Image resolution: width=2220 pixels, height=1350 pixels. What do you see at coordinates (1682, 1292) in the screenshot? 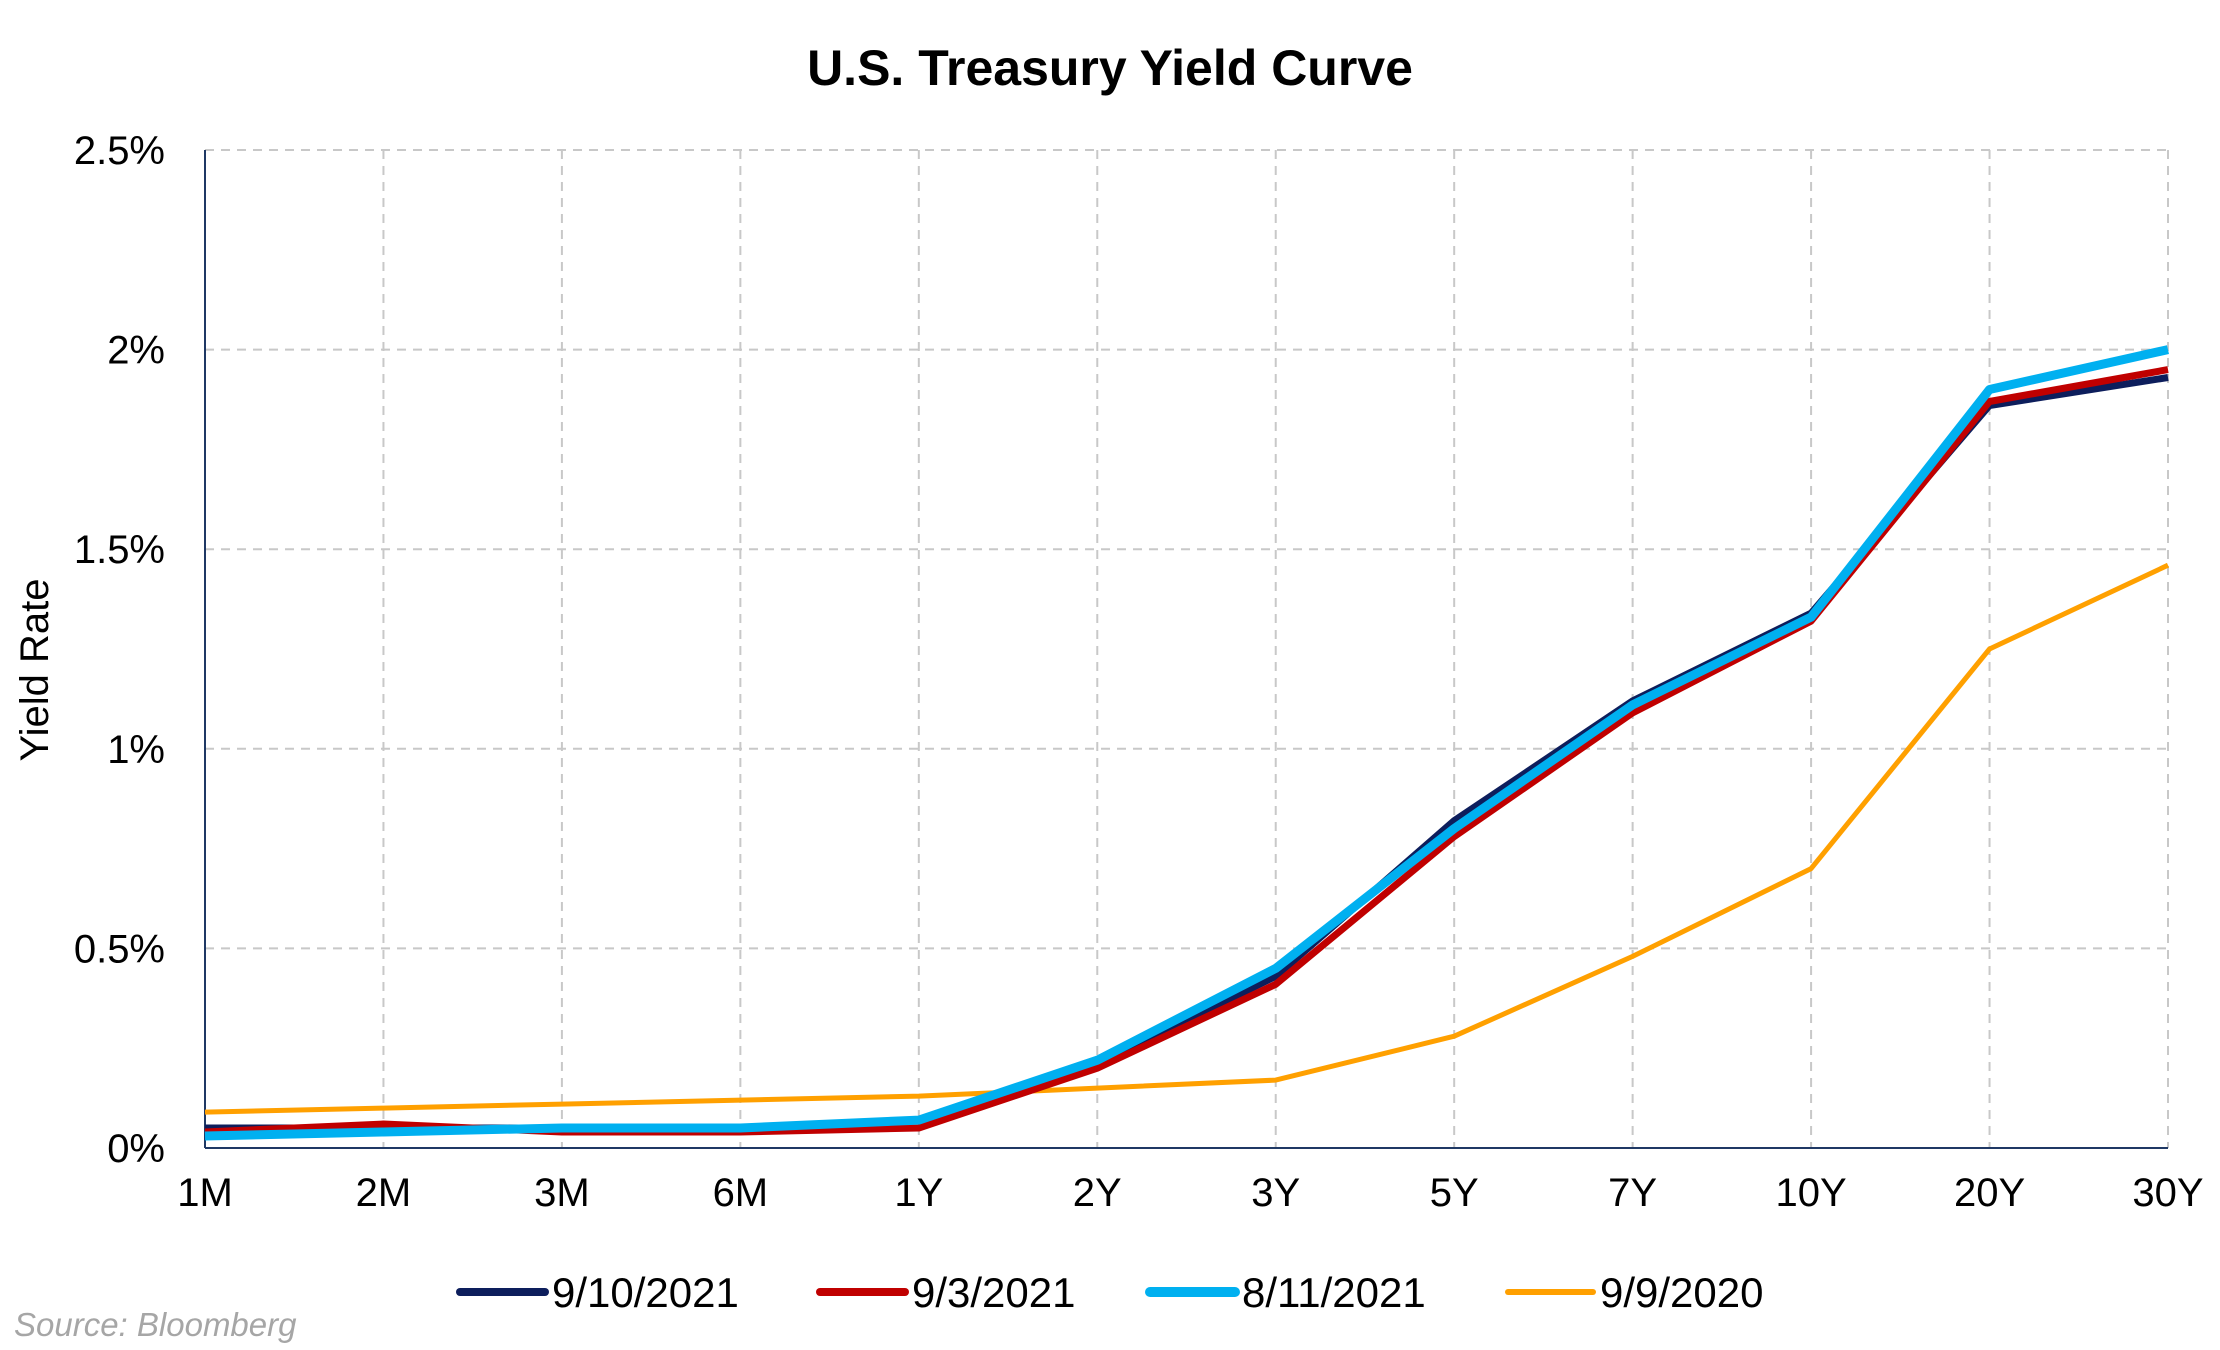
I see `legend-label: 9/9/2020` at bounding box center [1682, 1292].